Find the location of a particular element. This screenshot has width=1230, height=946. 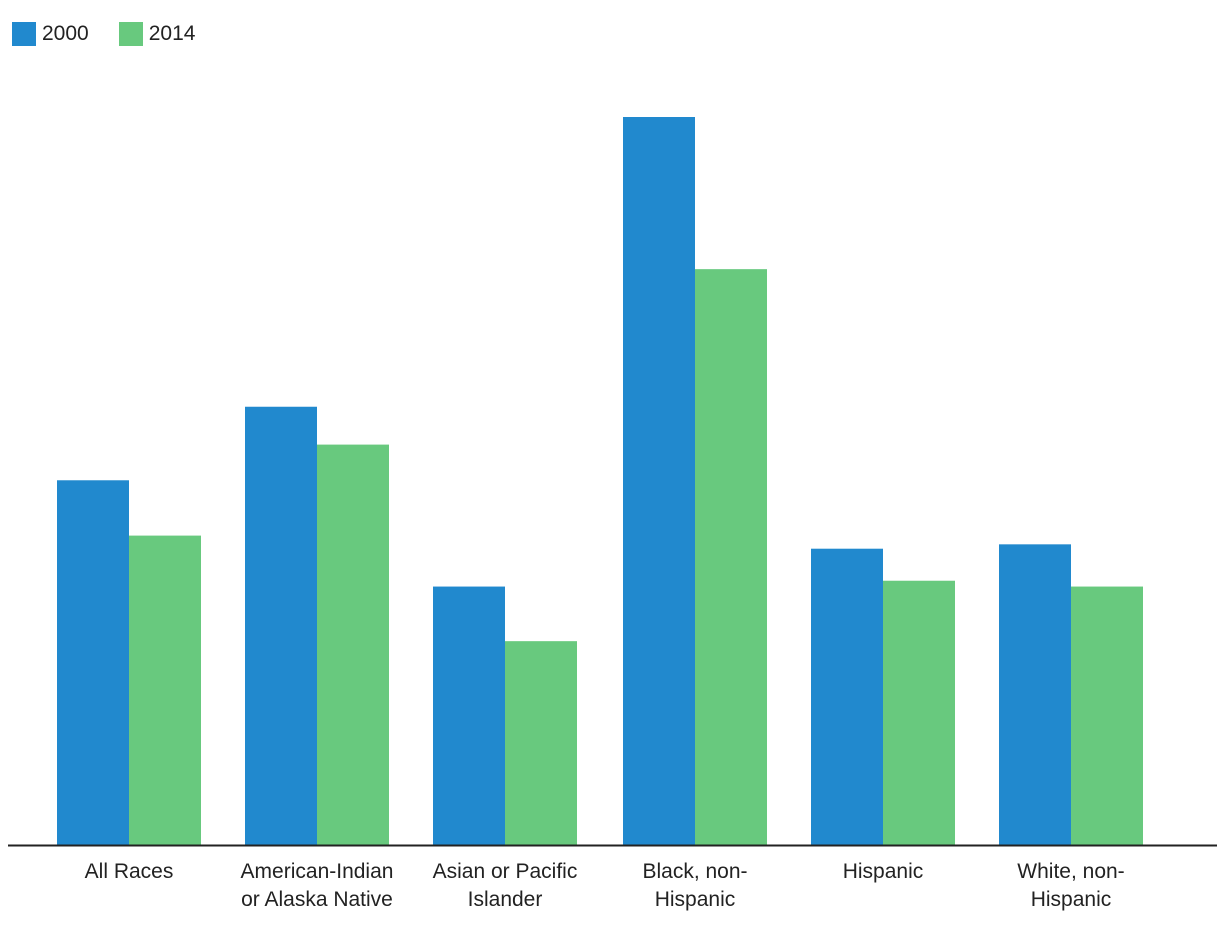

category-label-line: All Races is located at coordinates (129, 871).